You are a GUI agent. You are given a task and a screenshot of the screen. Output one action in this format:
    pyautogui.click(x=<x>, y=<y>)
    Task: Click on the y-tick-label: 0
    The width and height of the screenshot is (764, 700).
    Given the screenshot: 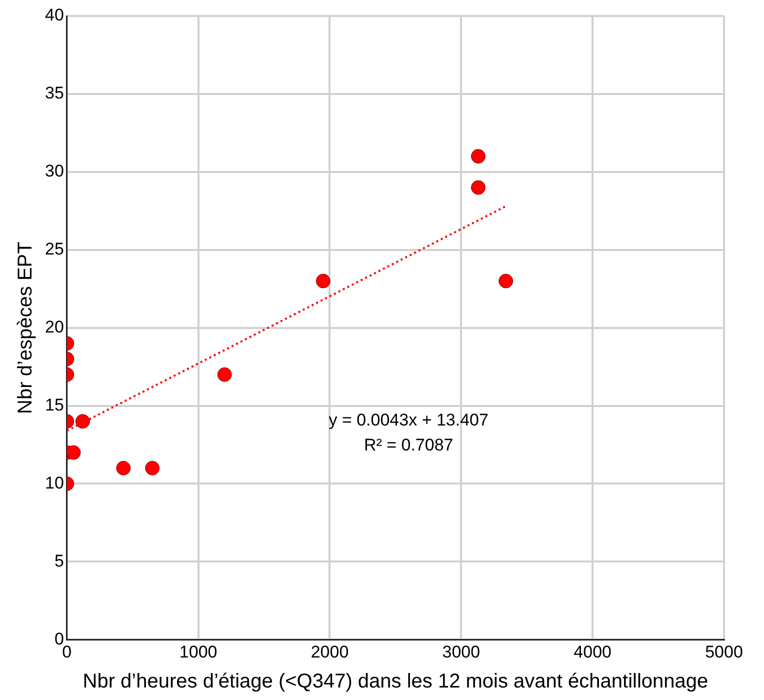 What is the action you would take?
    pyautogui.click(x=59, y=638)
    